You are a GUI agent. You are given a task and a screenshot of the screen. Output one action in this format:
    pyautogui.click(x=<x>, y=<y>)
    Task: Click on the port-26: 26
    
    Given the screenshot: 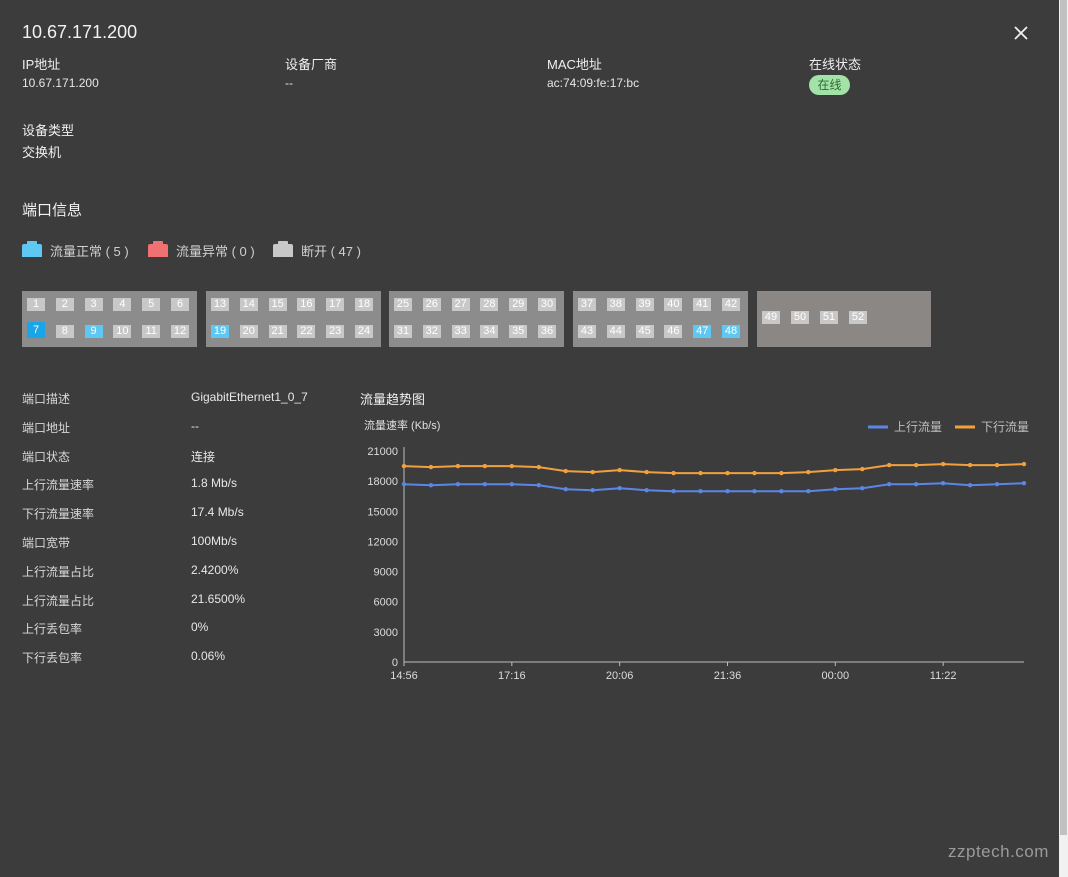 What is the action you would take?
    pyautogui.click(x=431, y=304)
    